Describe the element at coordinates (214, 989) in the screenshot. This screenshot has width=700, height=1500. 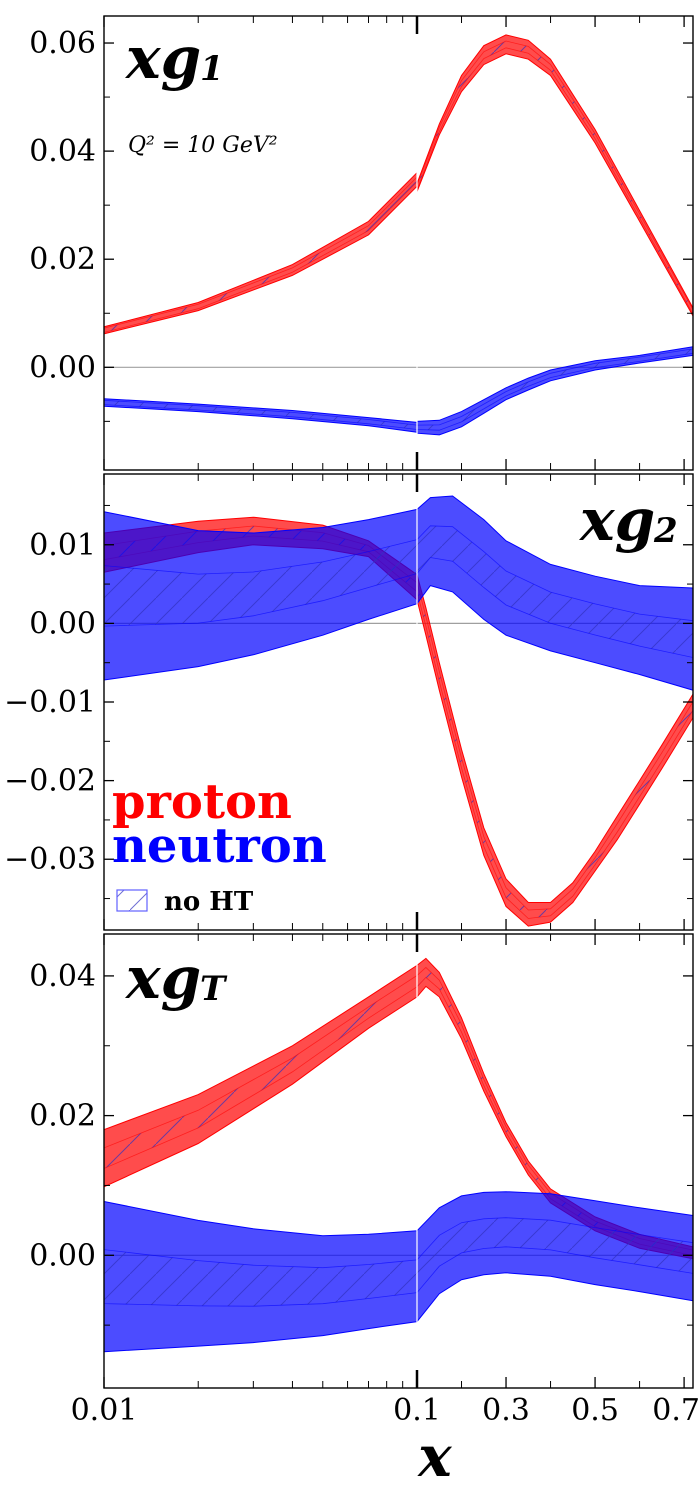
I see `panel-label-subscript: T` at that location.